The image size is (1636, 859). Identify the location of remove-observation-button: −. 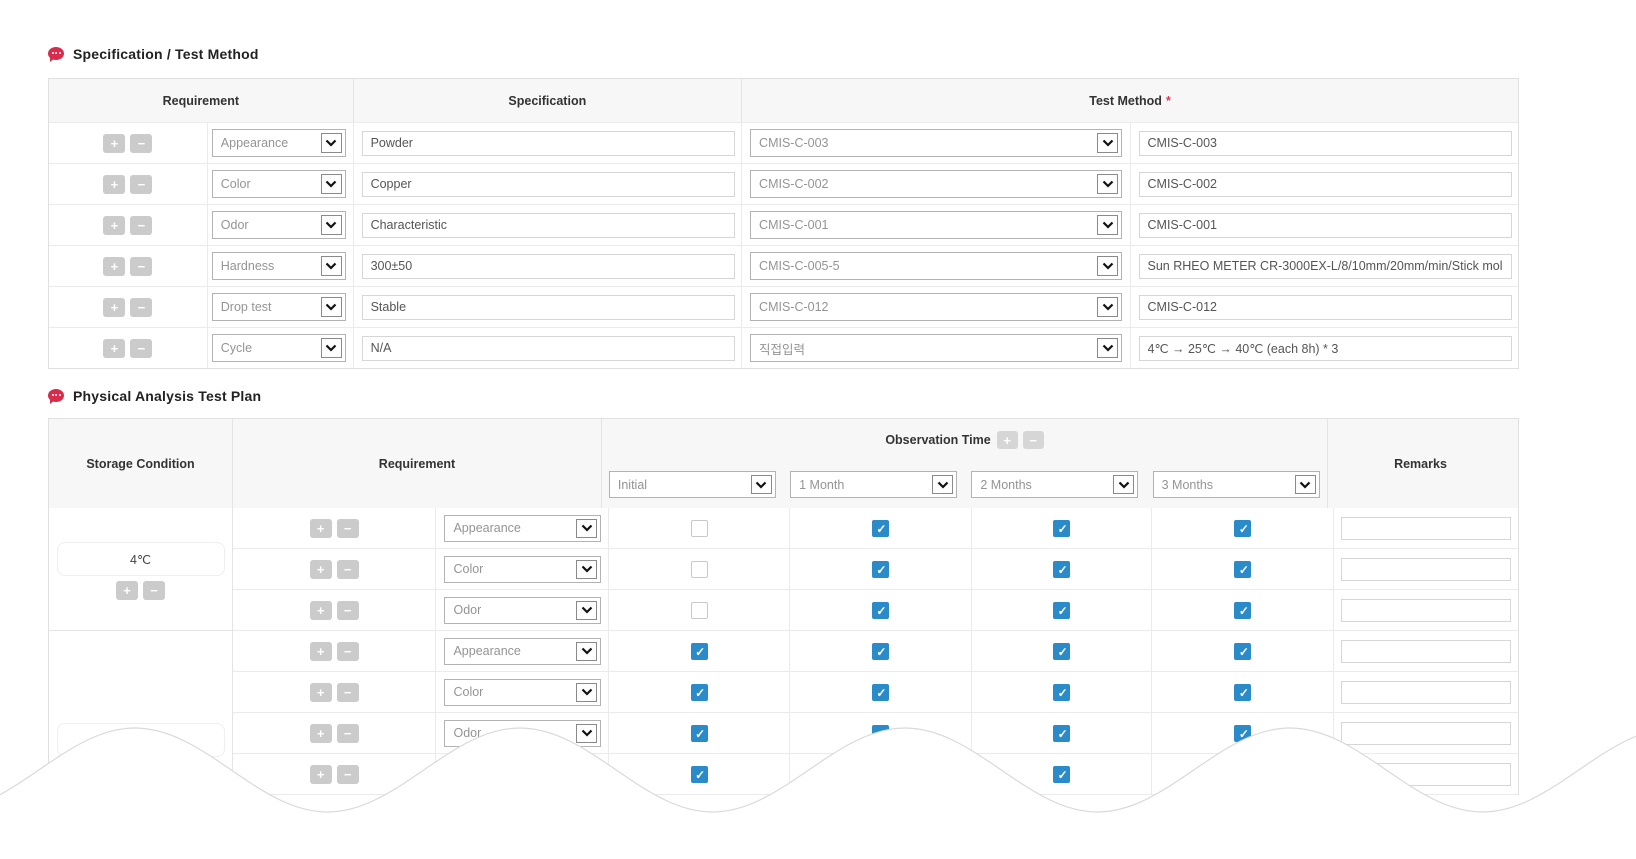
(1033, 440).